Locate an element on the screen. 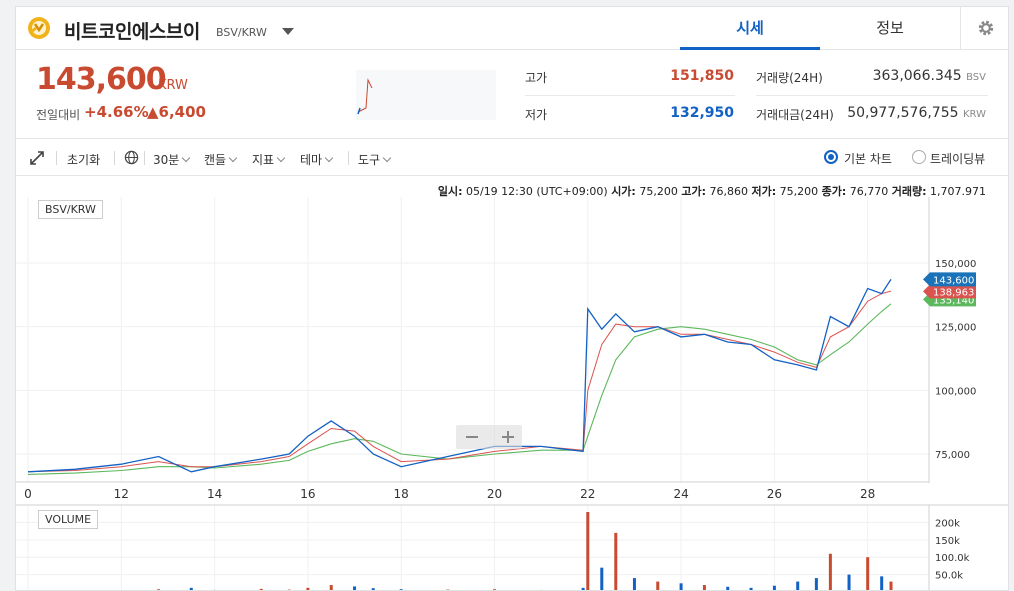 The image size is (1014, 591). vol-y-tick-label: 150k is located at coordinates (947, 541).